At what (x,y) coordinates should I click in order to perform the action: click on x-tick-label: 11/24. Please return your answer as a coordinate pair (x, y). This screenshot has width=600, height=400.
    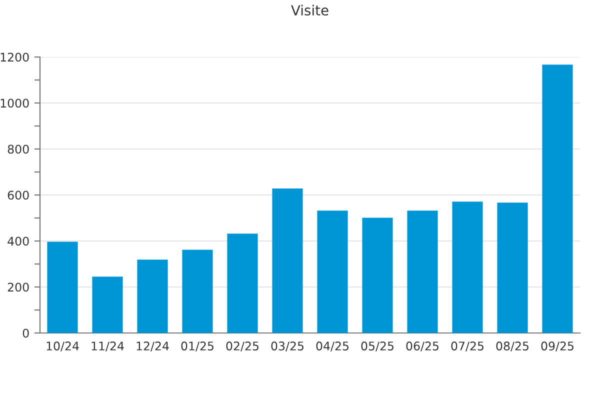
    Looking at the image, I should click on (108, 347).